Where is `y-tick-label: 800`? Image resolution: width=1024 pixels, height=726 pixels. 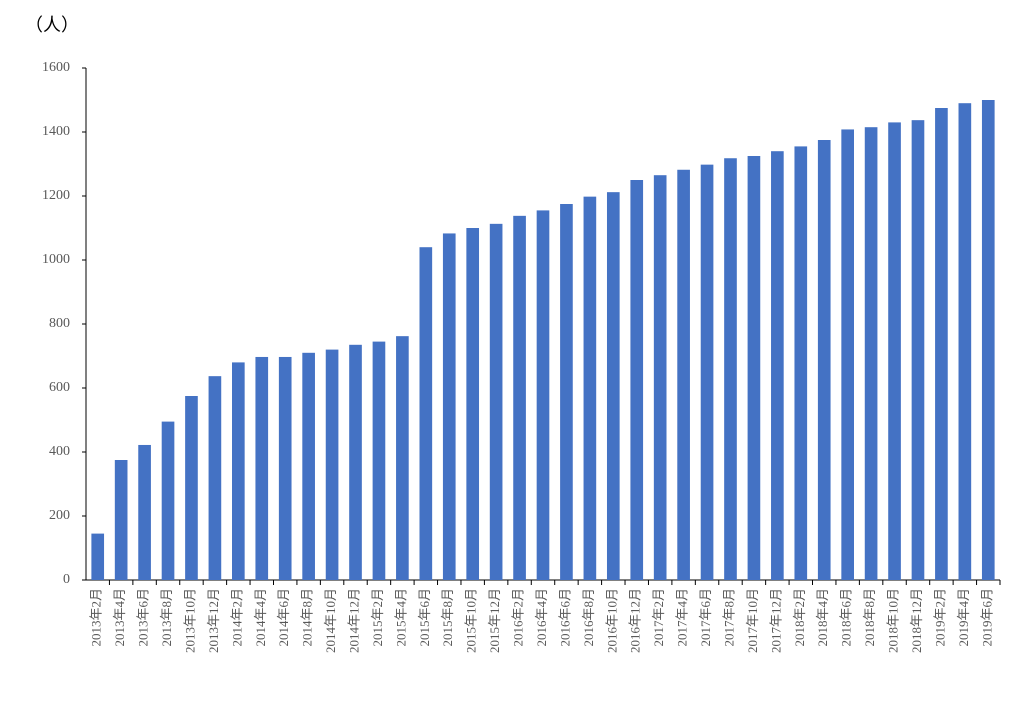 y-tick-label: 800 is located at coordinates (59, 323).